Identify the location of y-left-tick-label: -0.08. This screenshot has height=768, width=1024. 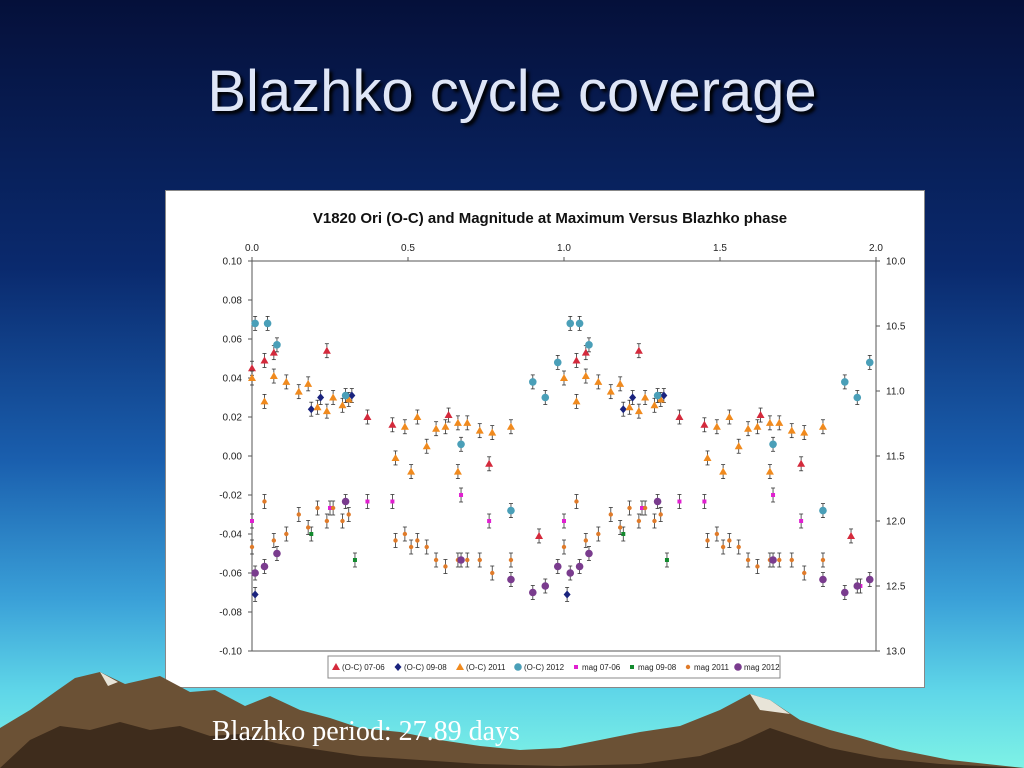
(230, 613).